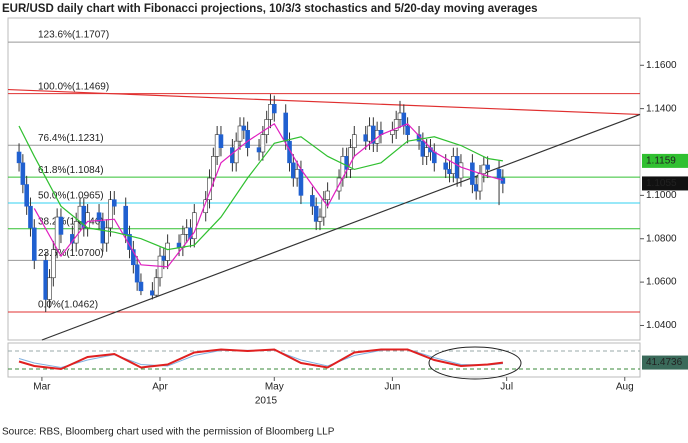  Describe the element at coordinates (274, 387) in the screenshot. I see `x-tick-label: May` at that location.